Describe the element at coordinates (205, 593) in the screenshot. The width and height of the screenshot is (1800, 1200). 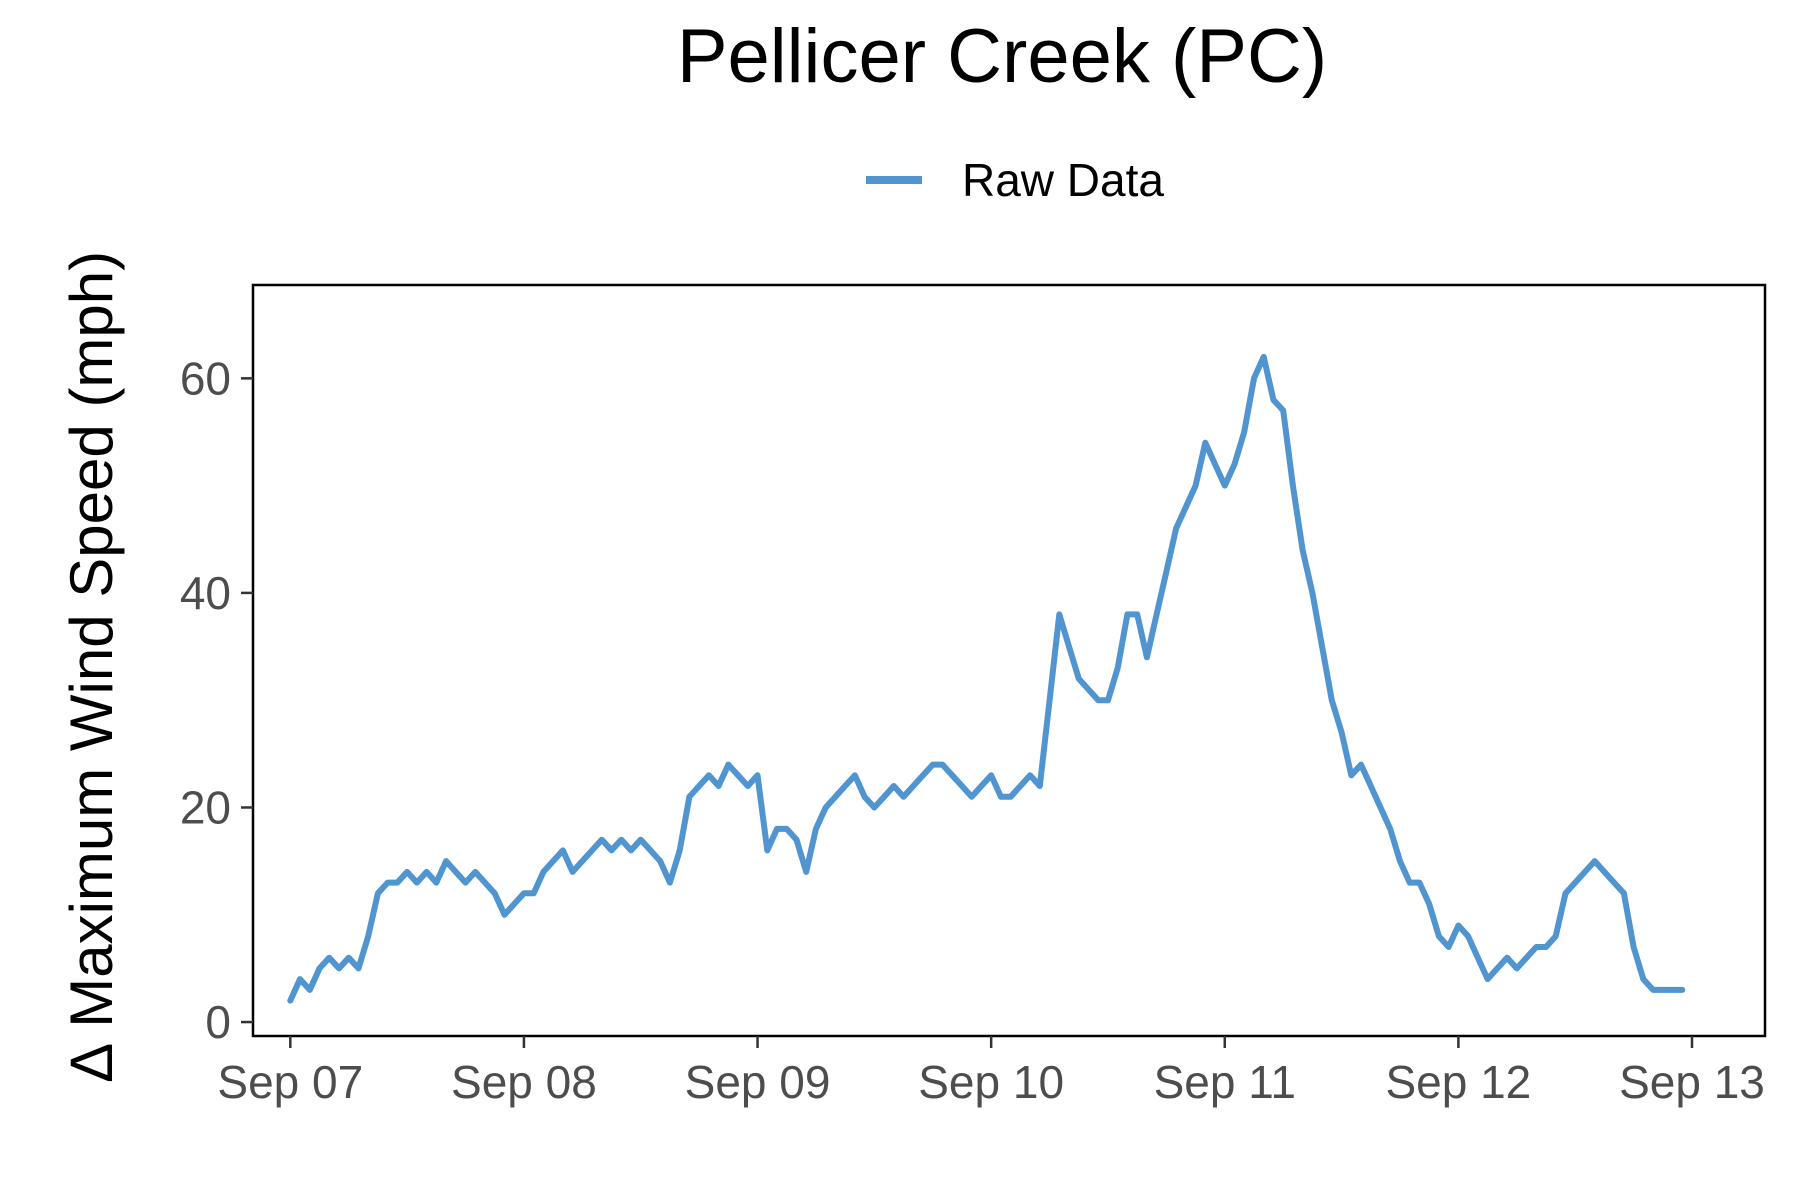
I see `y-tick-label: 40` at that location.